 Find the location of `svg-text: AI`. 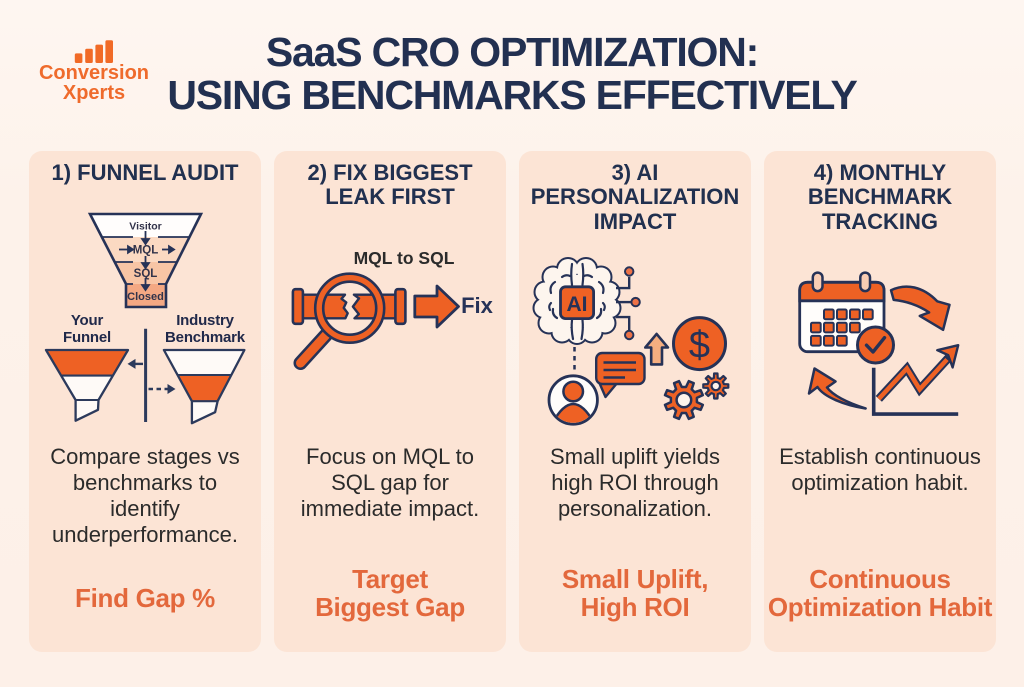

svg-text: AI is located at coordinates (577, 304).